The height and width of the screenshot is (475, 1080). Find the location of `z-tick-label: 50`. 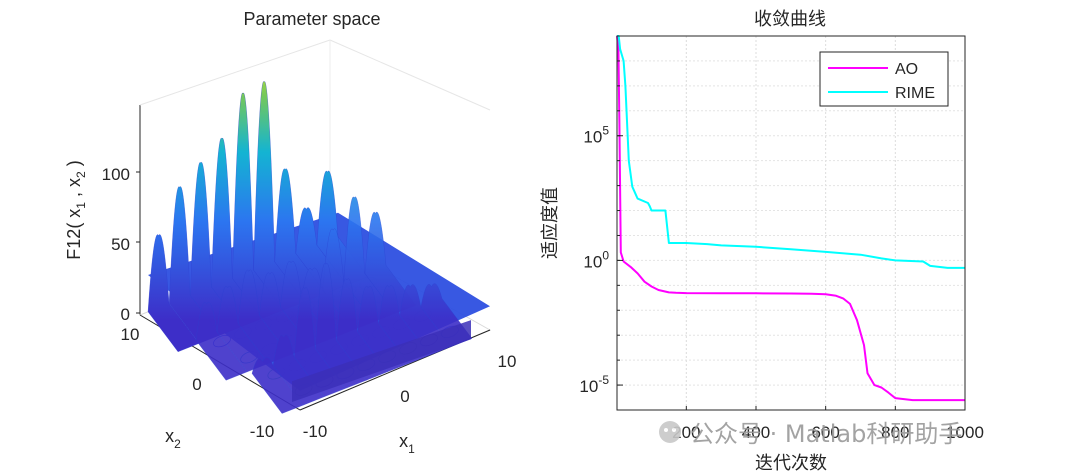

z-tick-label: 50 is located at coordinates (120, 244).